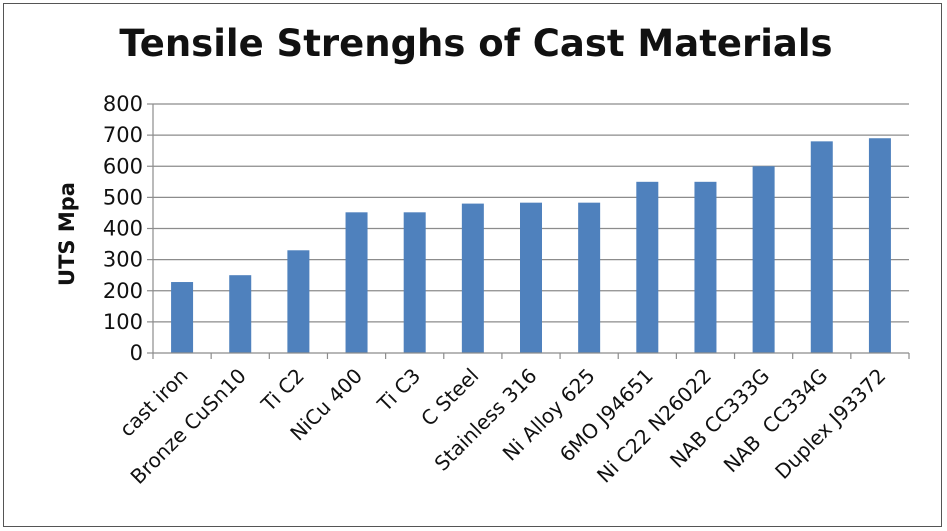 The image size is (947, 531). I want to click on y-tick-label: 300, so click(123, 260).